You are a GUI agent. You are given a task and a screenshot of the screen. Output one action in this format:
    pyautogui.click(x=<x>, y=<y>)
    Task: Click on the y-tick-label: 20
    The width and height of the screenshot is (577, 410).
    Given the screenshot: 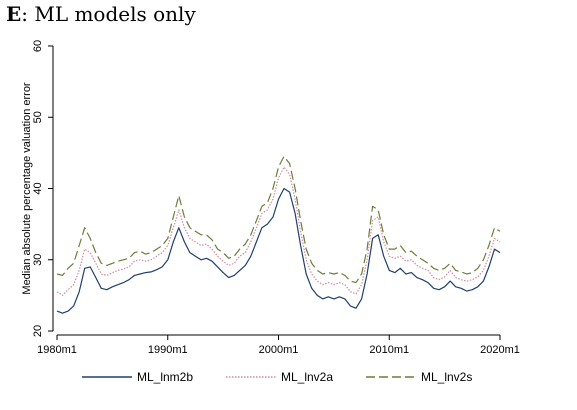 What is the action you would take?
    pyautogui.click(x=38, y=331)
    